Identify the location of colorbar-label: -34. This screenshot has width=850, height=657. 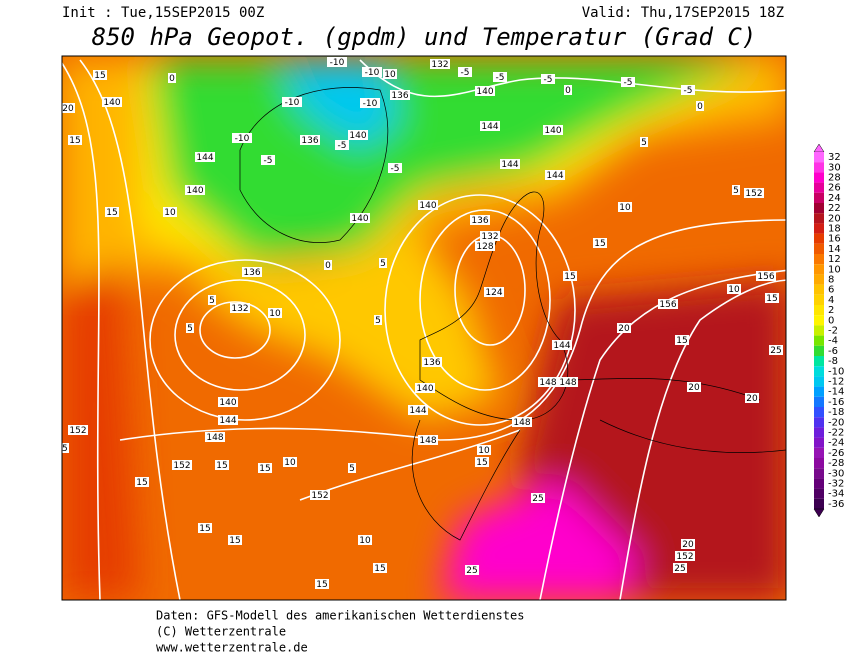
(836, 494).